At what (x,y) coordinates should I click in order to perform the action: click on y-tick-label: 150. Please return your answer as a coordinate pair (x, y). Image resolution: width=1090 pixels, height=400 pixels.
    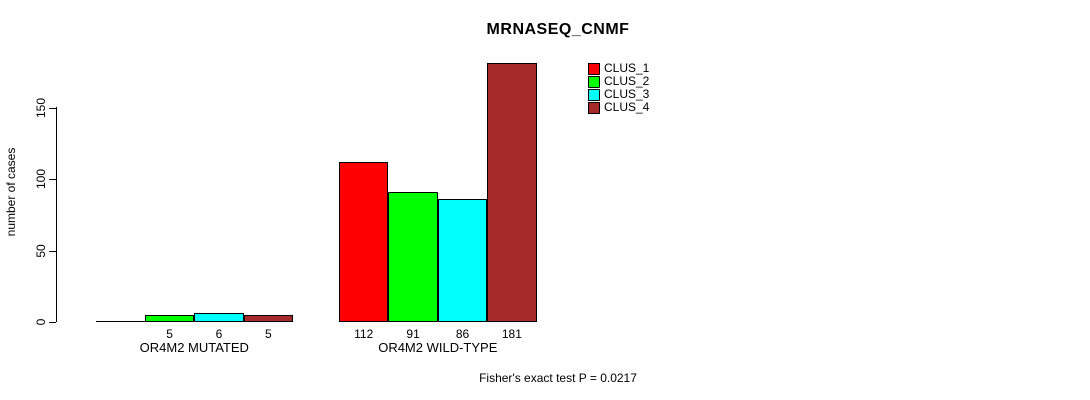
    Looking at the image, I should click on (41, 107).